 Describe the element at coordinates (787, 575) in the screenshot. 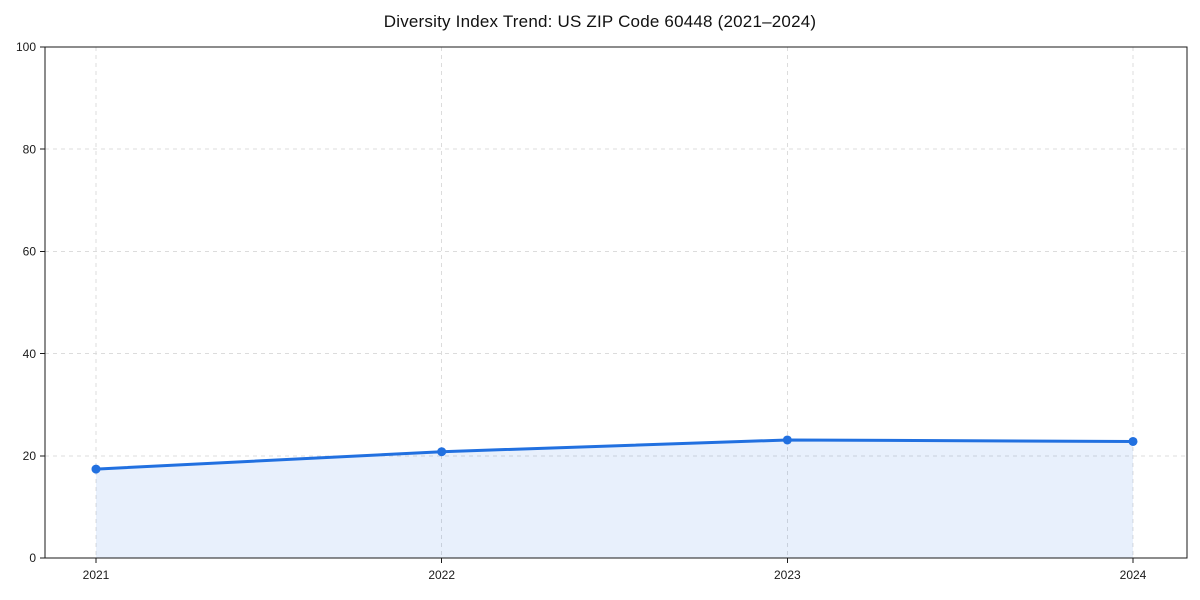

I see `x-tick-label: 2023` at that location.